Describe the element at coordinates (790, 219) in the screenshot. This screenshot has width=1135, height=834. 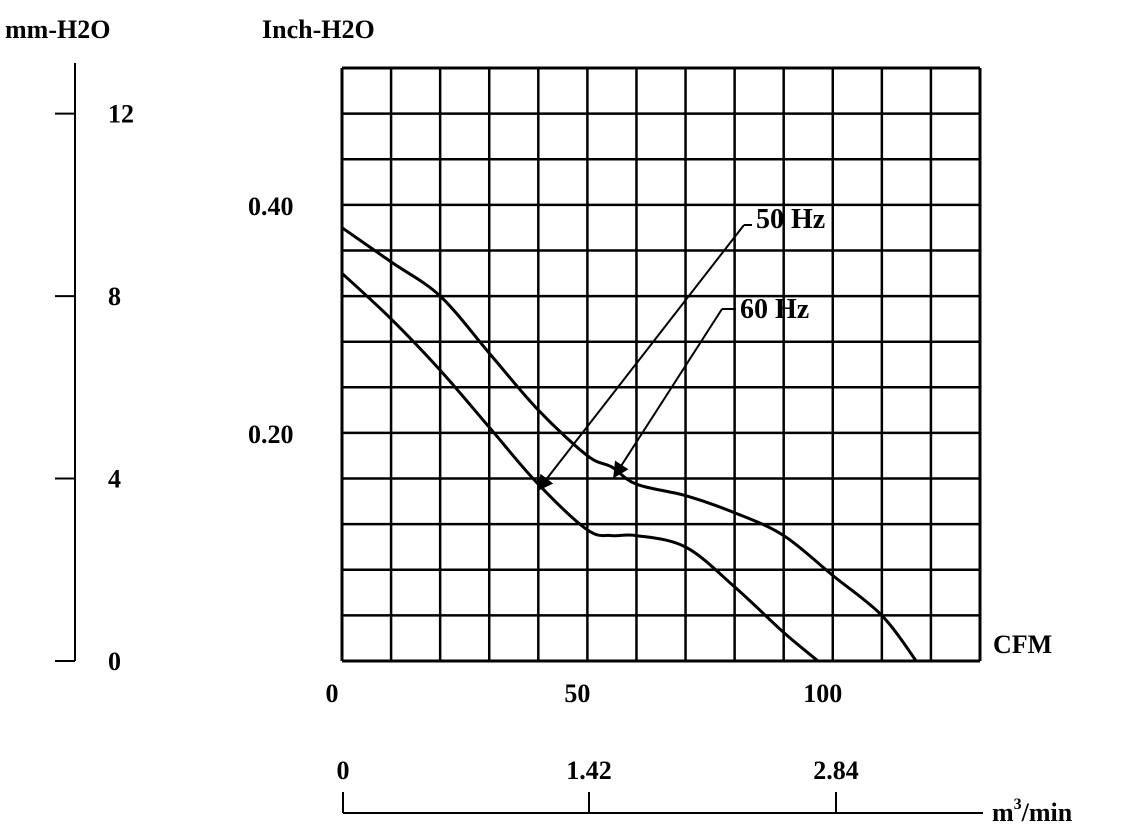
I see `series-label-1: 50 Hz` at that location.